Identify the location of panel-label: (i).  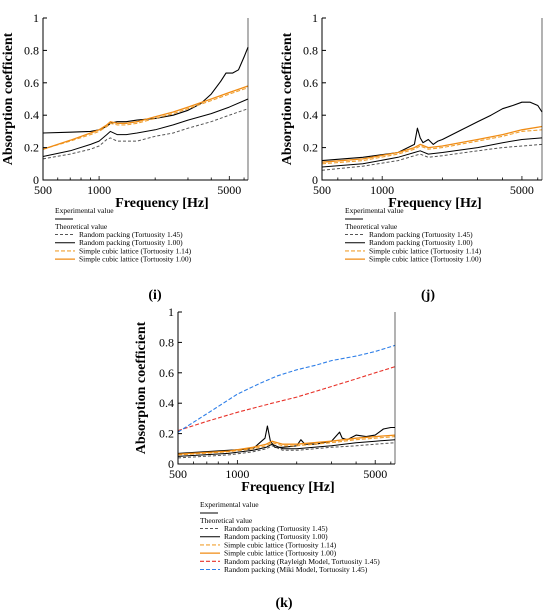
(155, 295).